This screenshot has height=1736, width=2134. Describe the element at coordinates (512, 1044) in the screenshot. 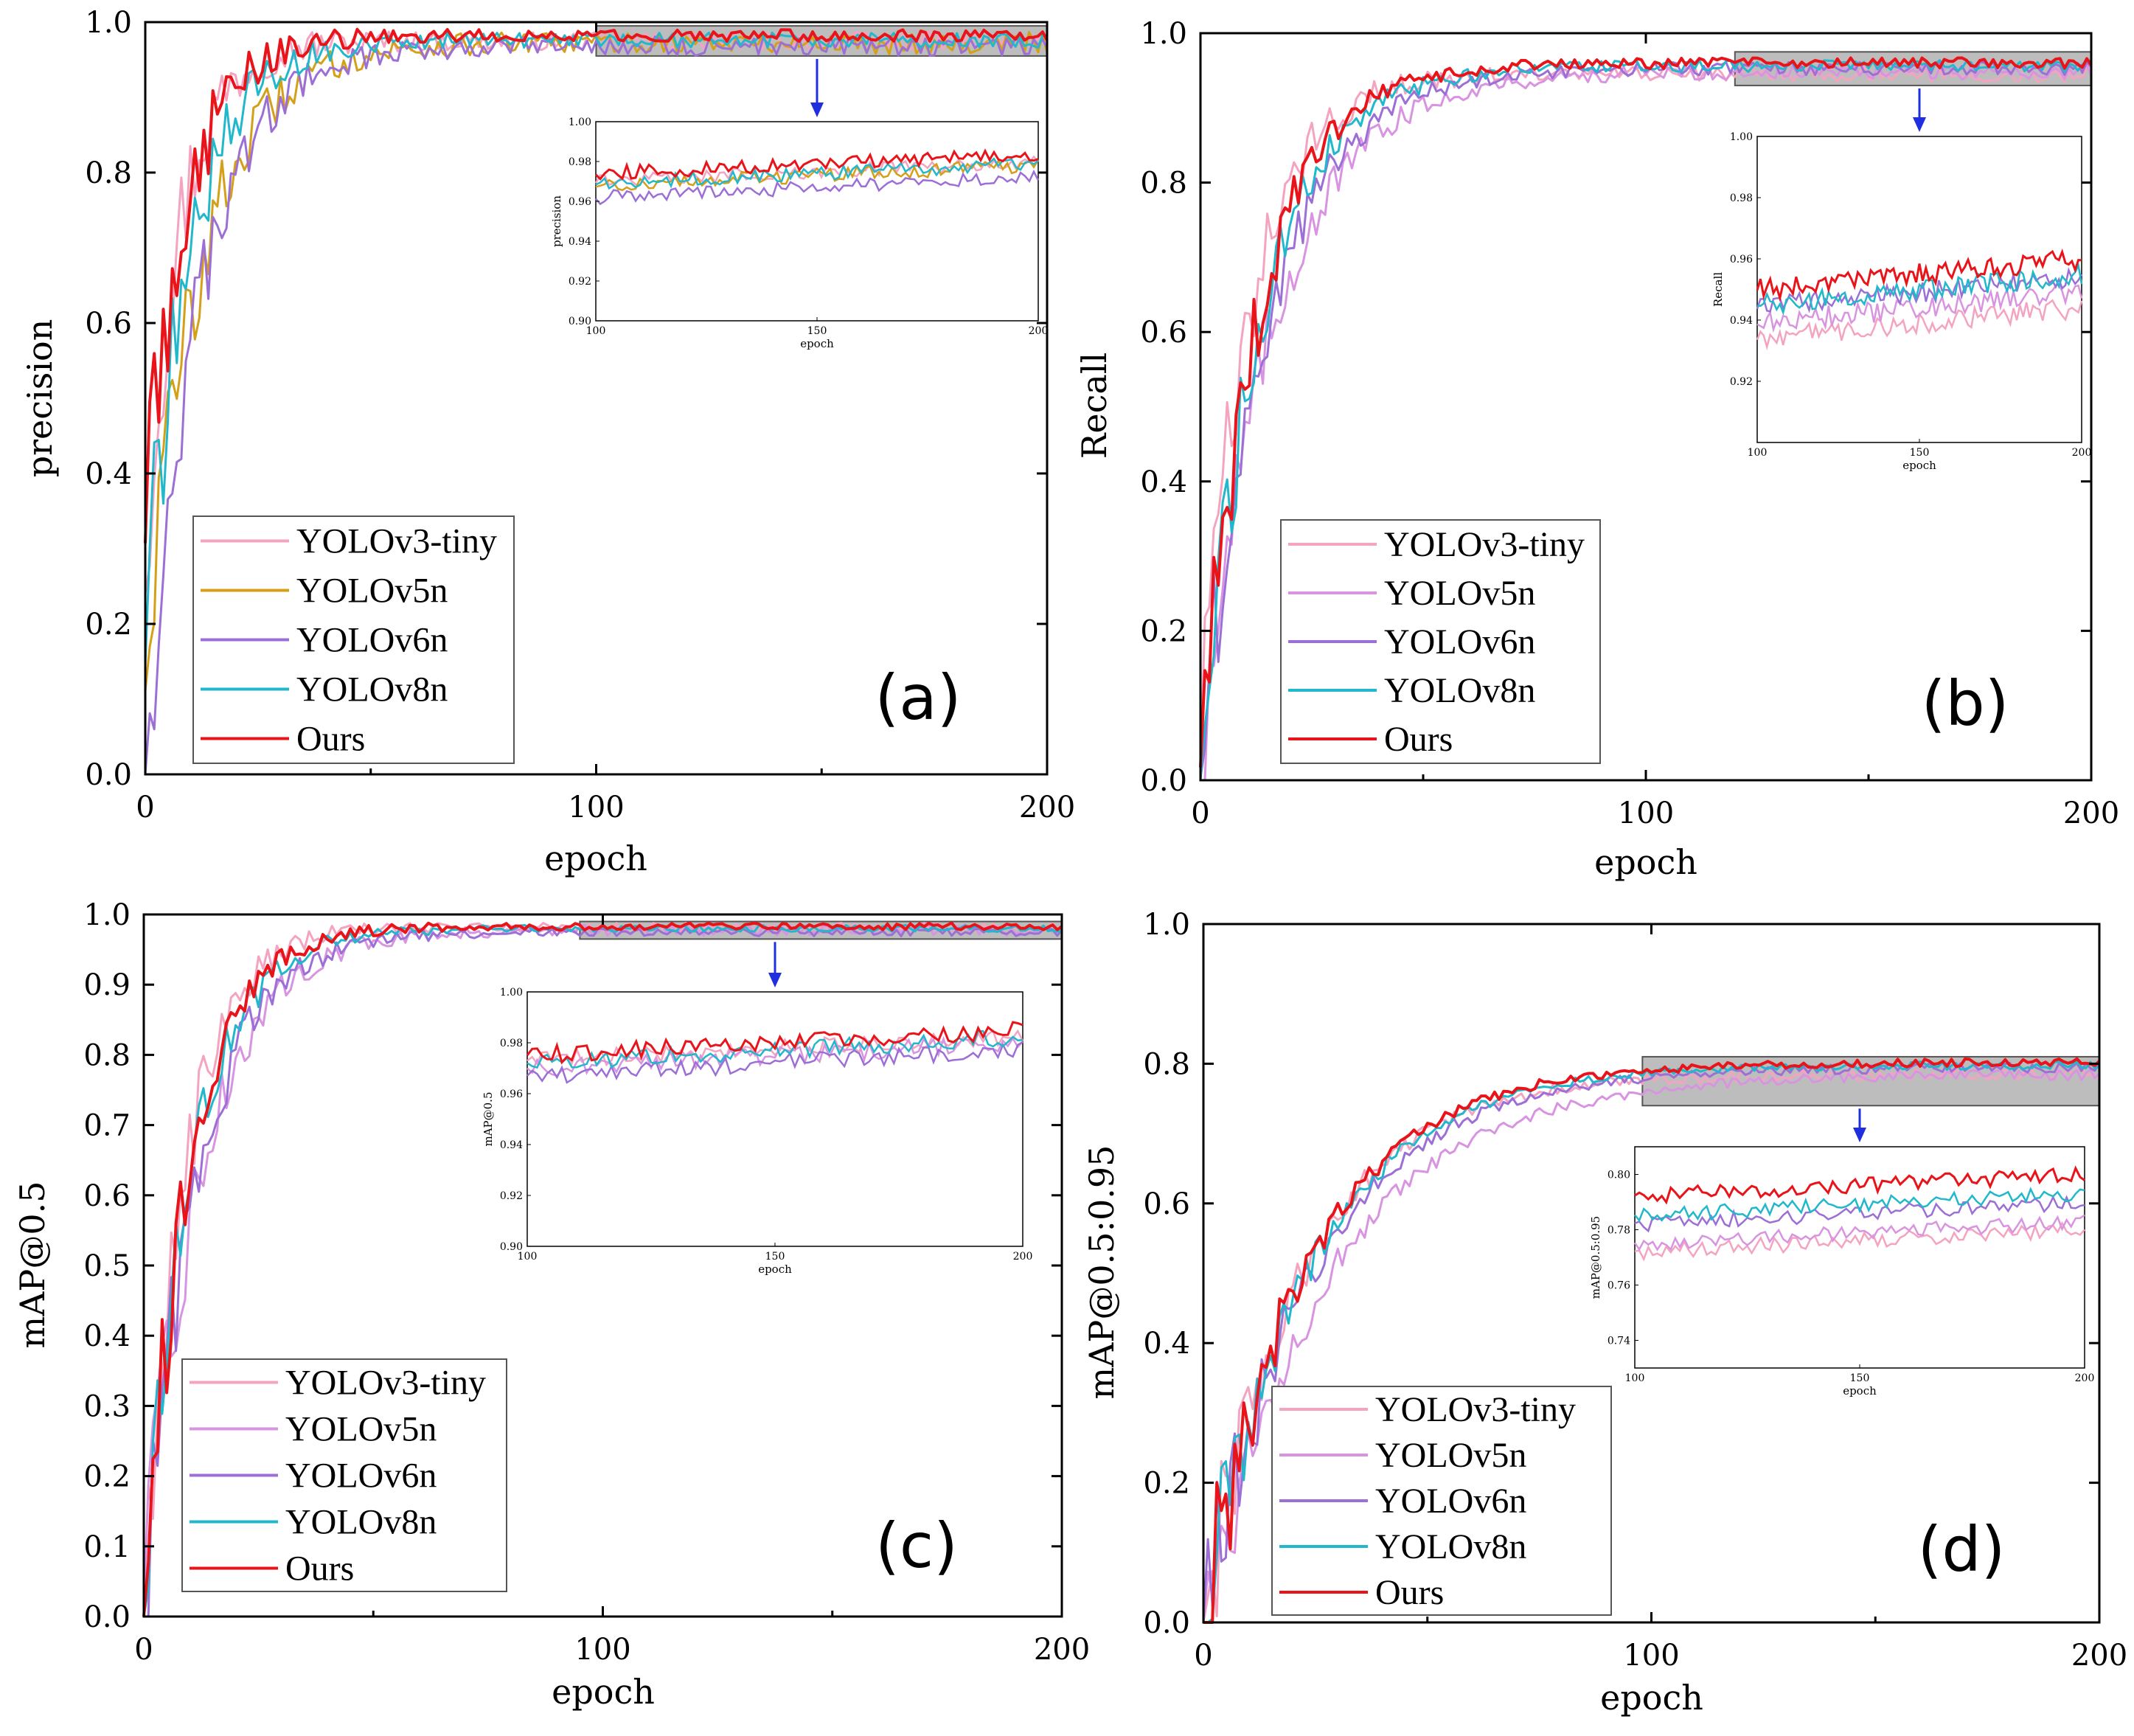

I see `inset-y-tick-label: 0.98` at that location.